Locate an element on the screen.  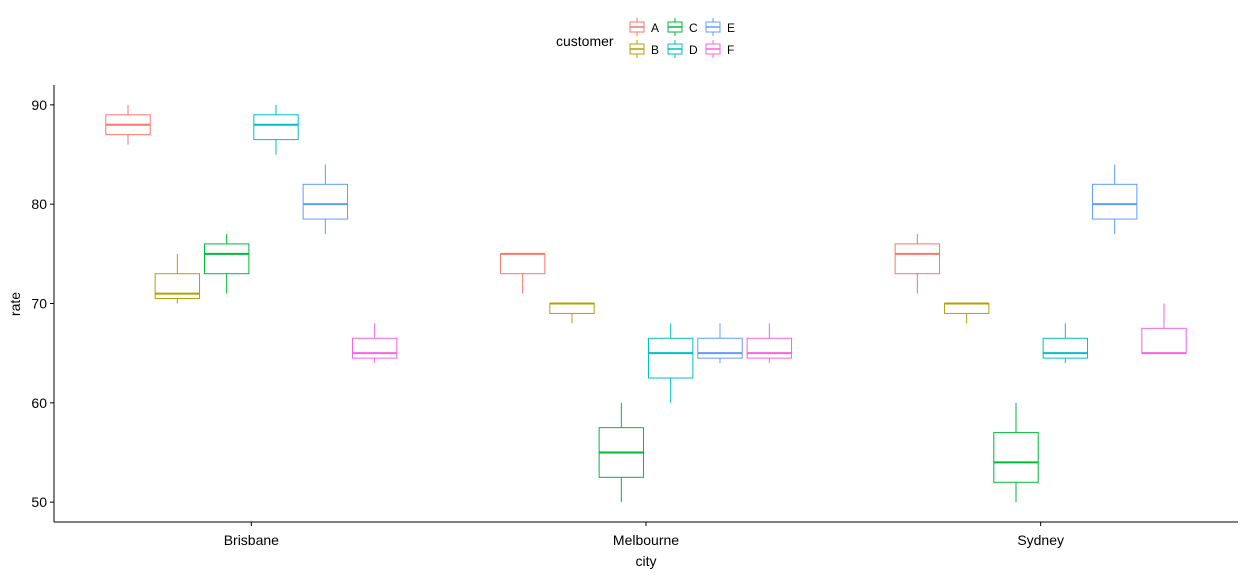
legend-label: A is located at coordinates (655, 28).